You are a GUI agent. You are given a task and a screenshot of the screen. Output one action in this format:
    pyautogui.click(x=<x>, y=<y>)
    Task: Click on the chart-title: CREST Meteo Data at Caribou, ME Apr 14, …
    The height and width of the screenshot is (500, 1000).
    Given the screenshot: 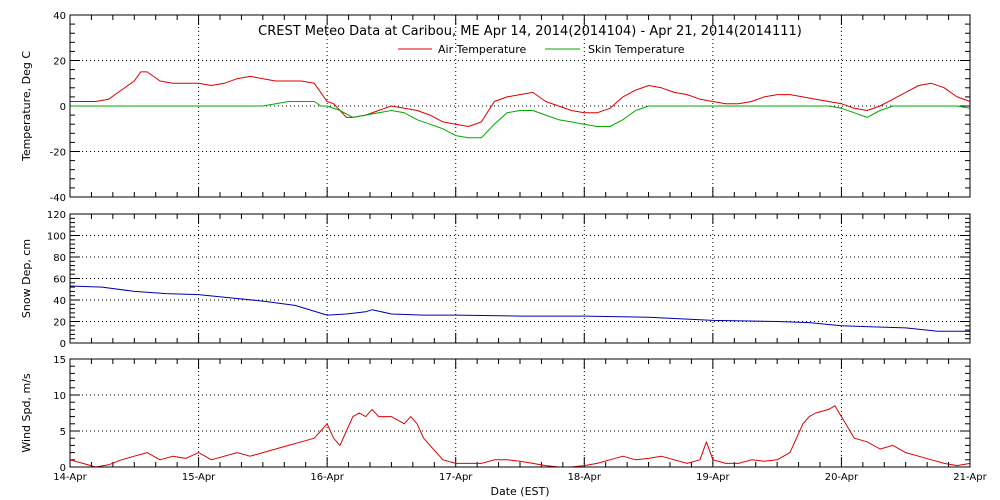 What is the action you would take?
    pyautogui.click(x=530, y=31)
    